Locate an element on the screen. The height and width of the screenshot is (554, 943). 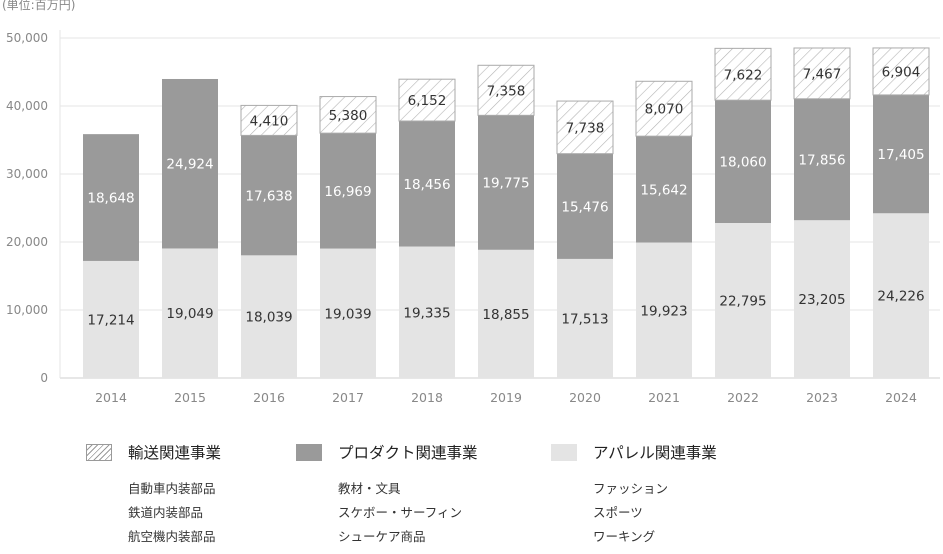
data-label: 24,924 is located at coordinates (189, 165).